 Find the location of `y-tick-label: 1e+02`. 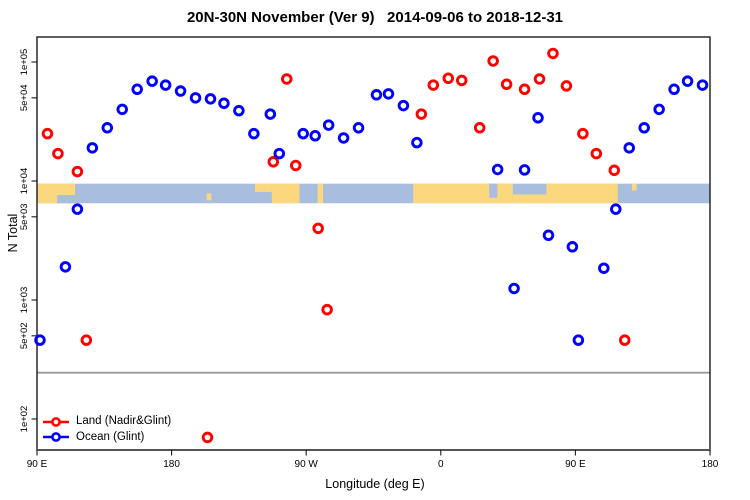

y-tick-label: 1e+02 is located at coordinates (24, 419).